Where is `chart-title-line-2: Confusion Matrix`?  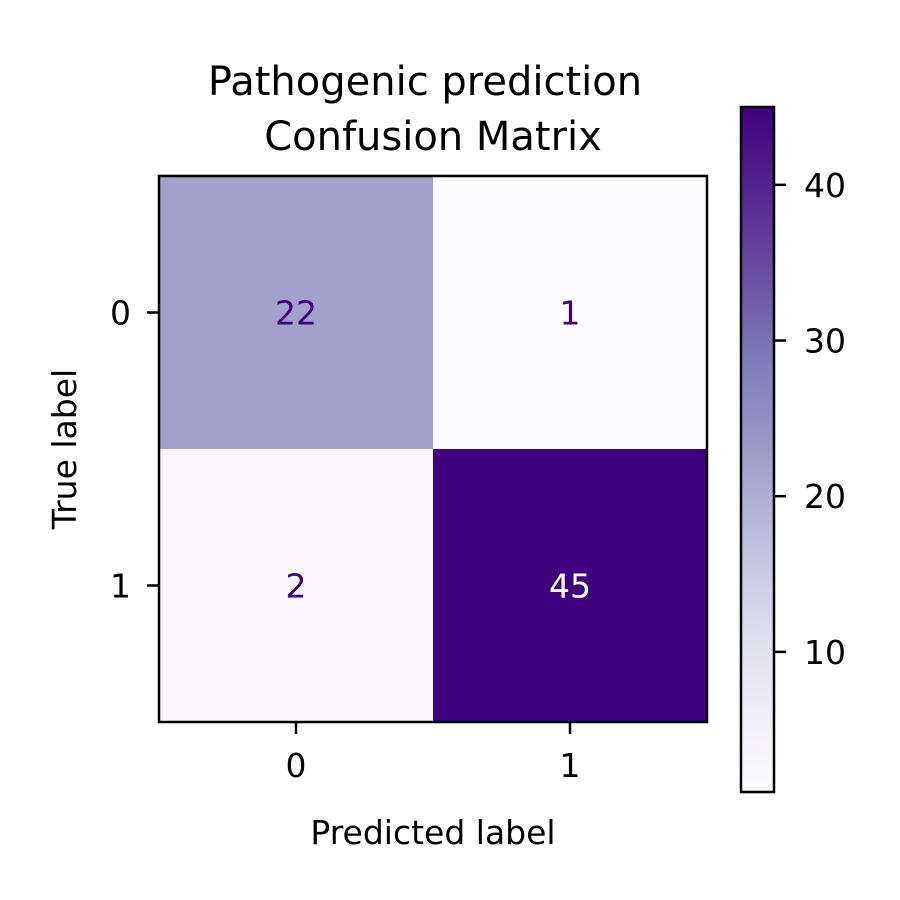
chart-title-line-2: Confusion Matrix is located at coordinates (433, 137).